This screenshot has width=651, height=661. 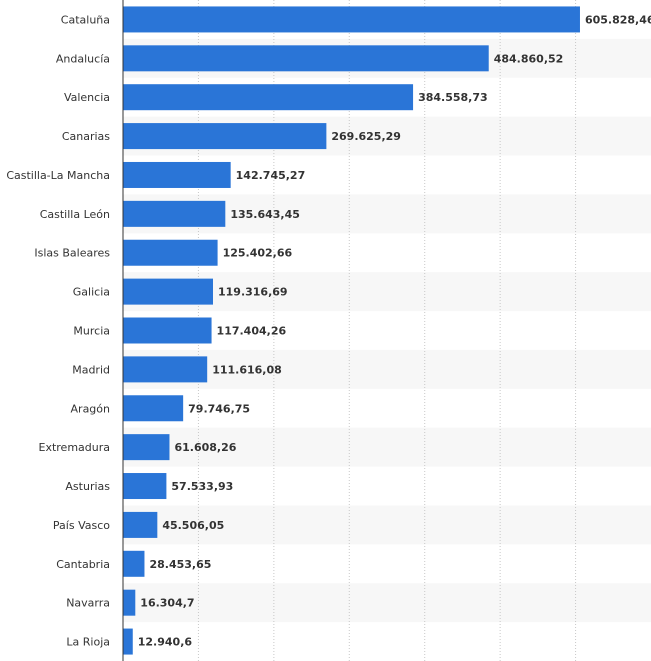 What do you see at coordinates (91, 331) in the screenshot?
I see `category-label: Murcia` at bounding box center [91, 331].